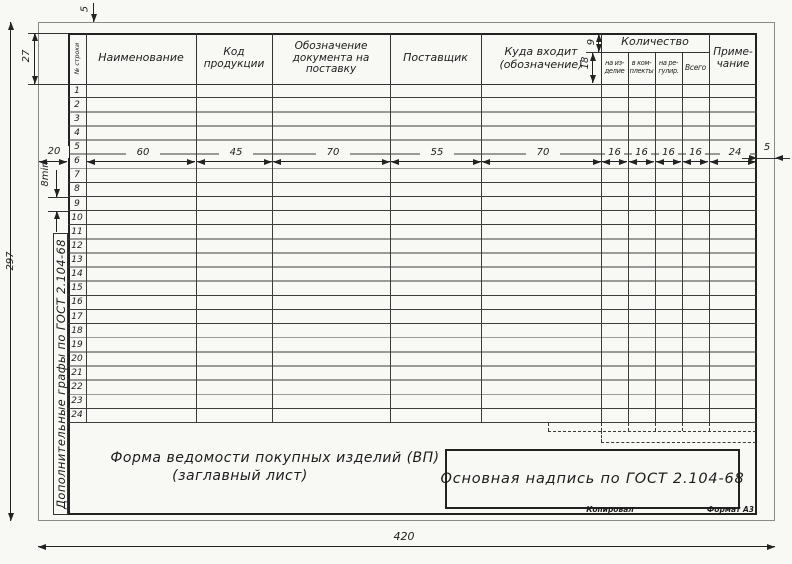  What do you see at coordinates (668, 161) in the screenshot?
I see `dimension-line-col8` at bounding box center [668, 161].